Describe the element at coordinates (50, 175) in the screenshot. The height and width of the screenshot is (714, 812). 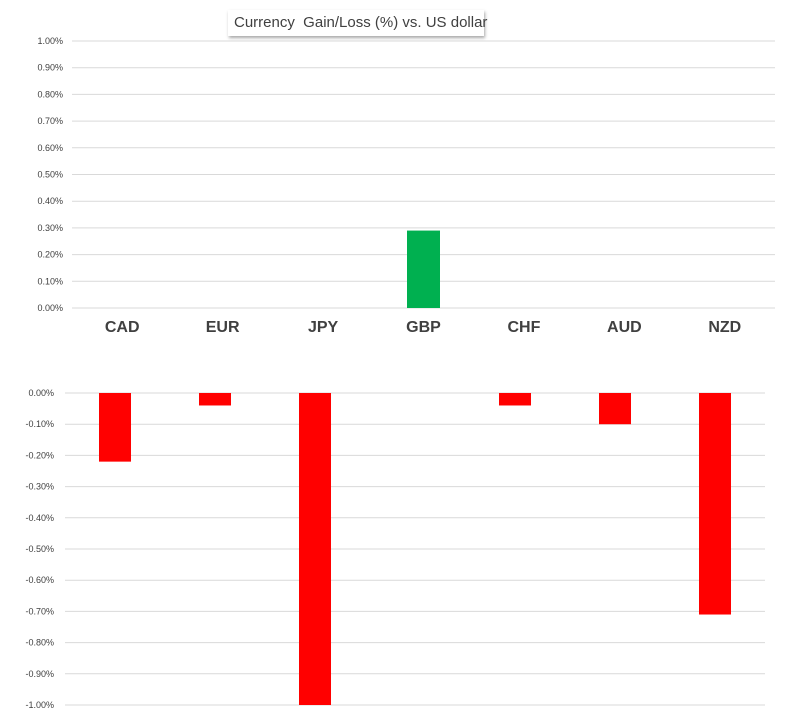
I see `top-y-tick-label: 0.50%` at that location.